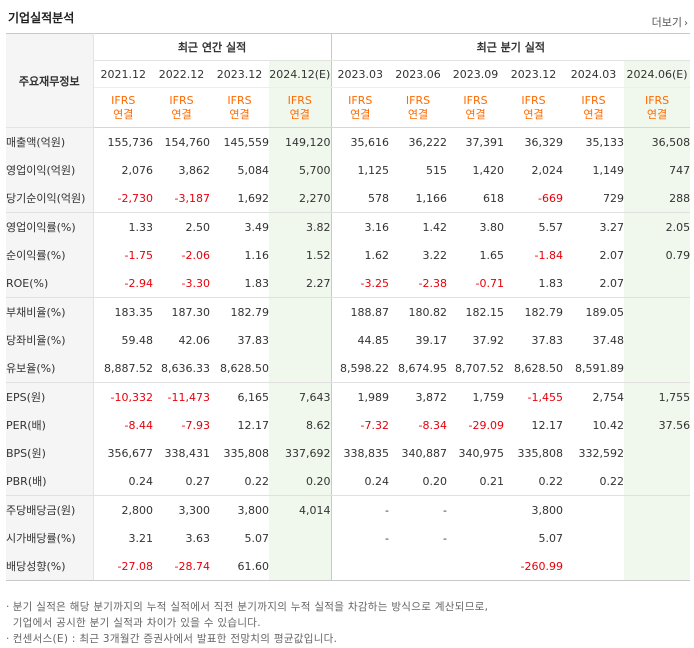  What do you see at coordinates (510, 47) in the screenshot?
I see `group-quarter: 최근 분기 실적` at bounding box center [510, 47].